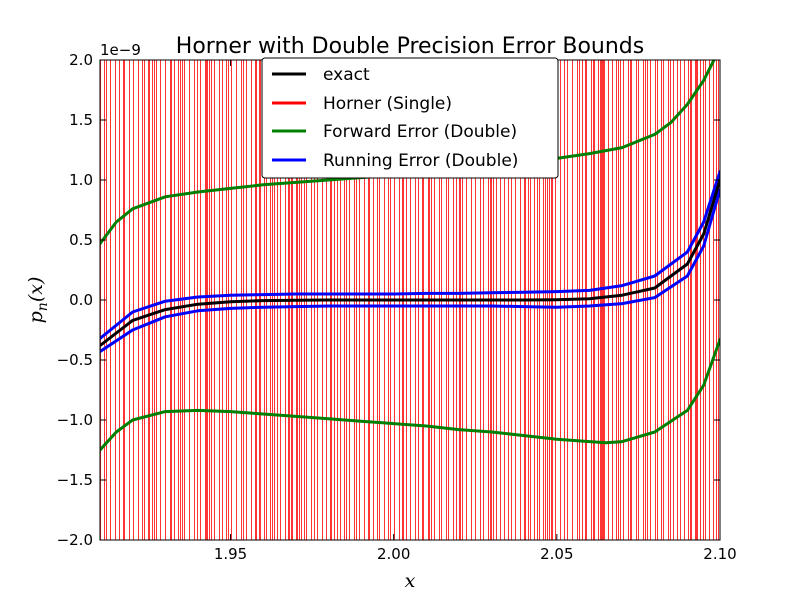 The width and height of the screenshot is (800, 600). I want to click on x-tick-label: 2.00, so click(393, 554).